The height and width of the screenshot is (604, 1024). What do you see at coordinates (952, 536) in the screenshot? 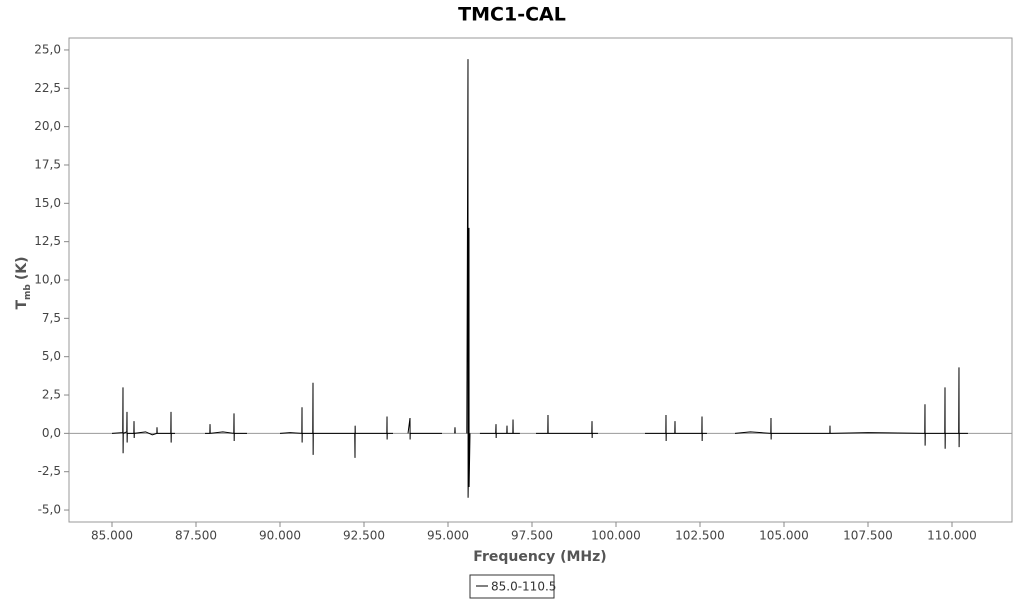
I see `x-tick-label: 110.000` at bounding box center [952, 536].